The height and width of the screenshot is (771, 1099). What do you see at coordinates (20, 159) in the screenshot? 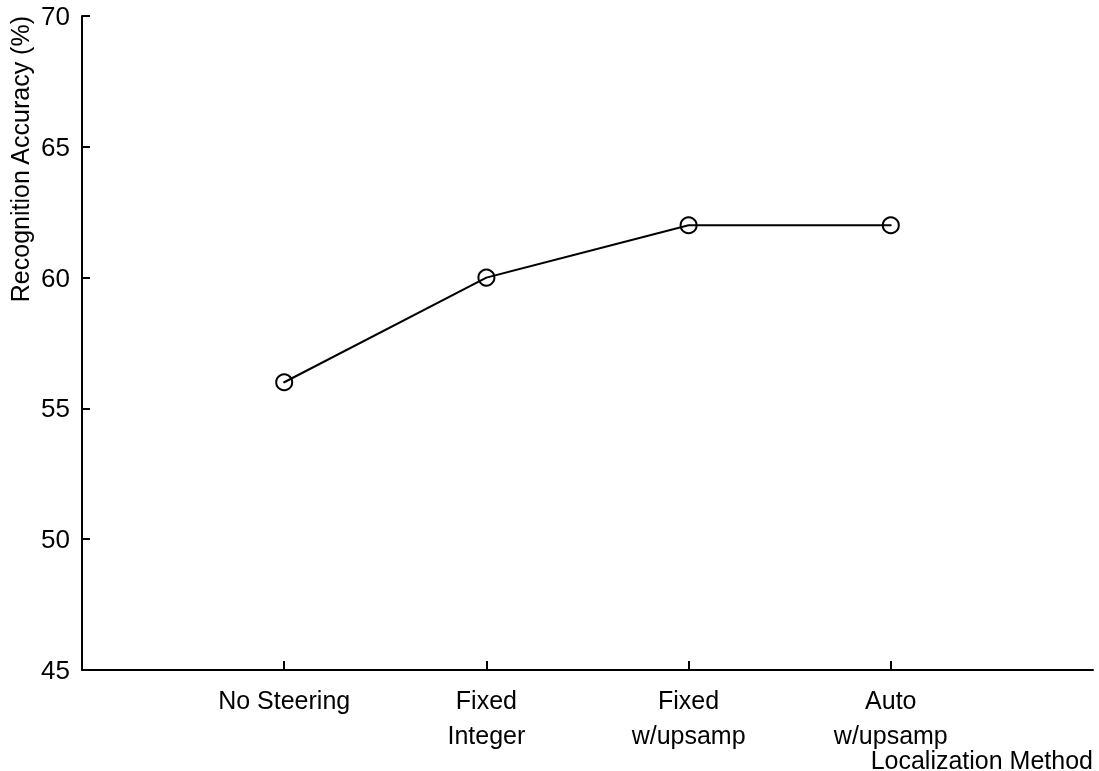
I see `y-axis-title: Recognition Accuracy (%)` at bounding box center [20, 159].